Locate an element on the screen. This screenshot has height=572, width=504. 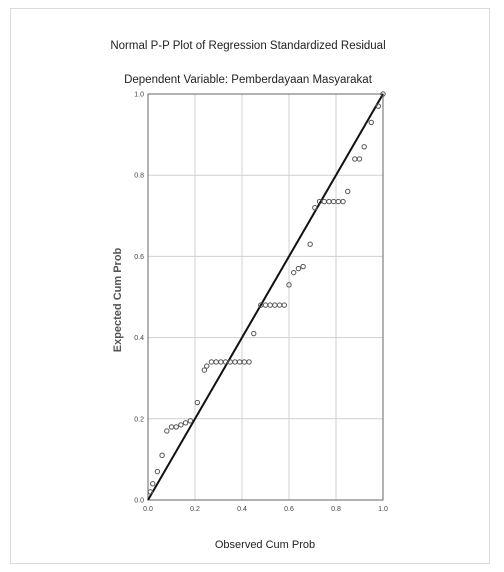
x-tick-label-4: 0.8 is located at coordinates (336, 509).